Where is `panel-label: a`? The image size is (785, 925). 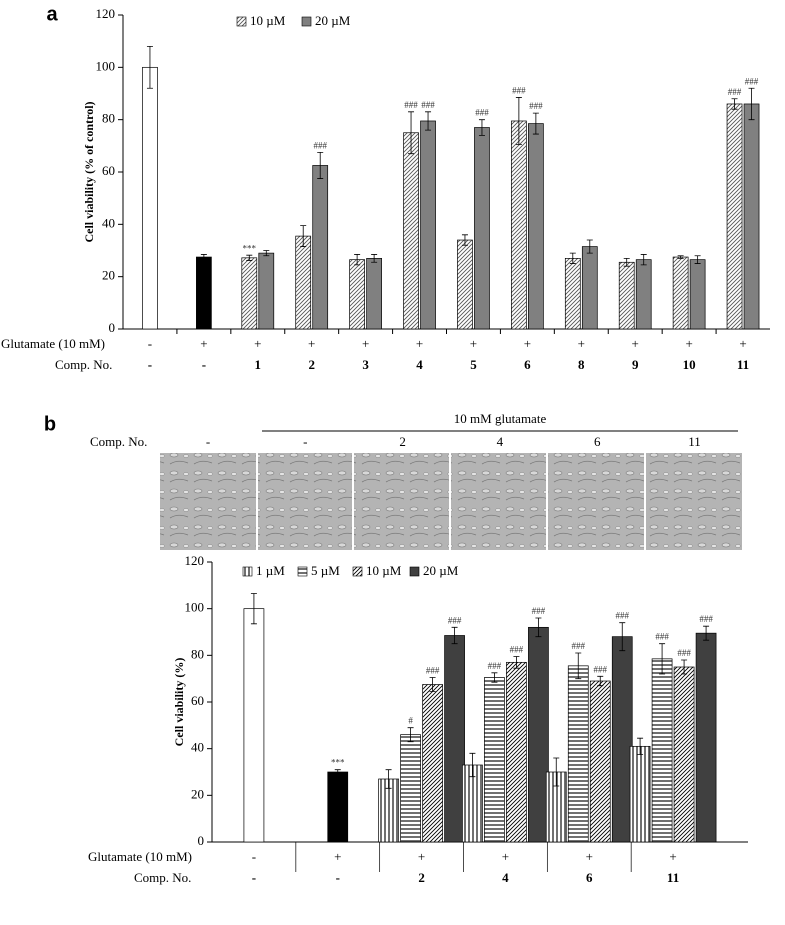
panel-label: a is located at coordinates (52, 14).